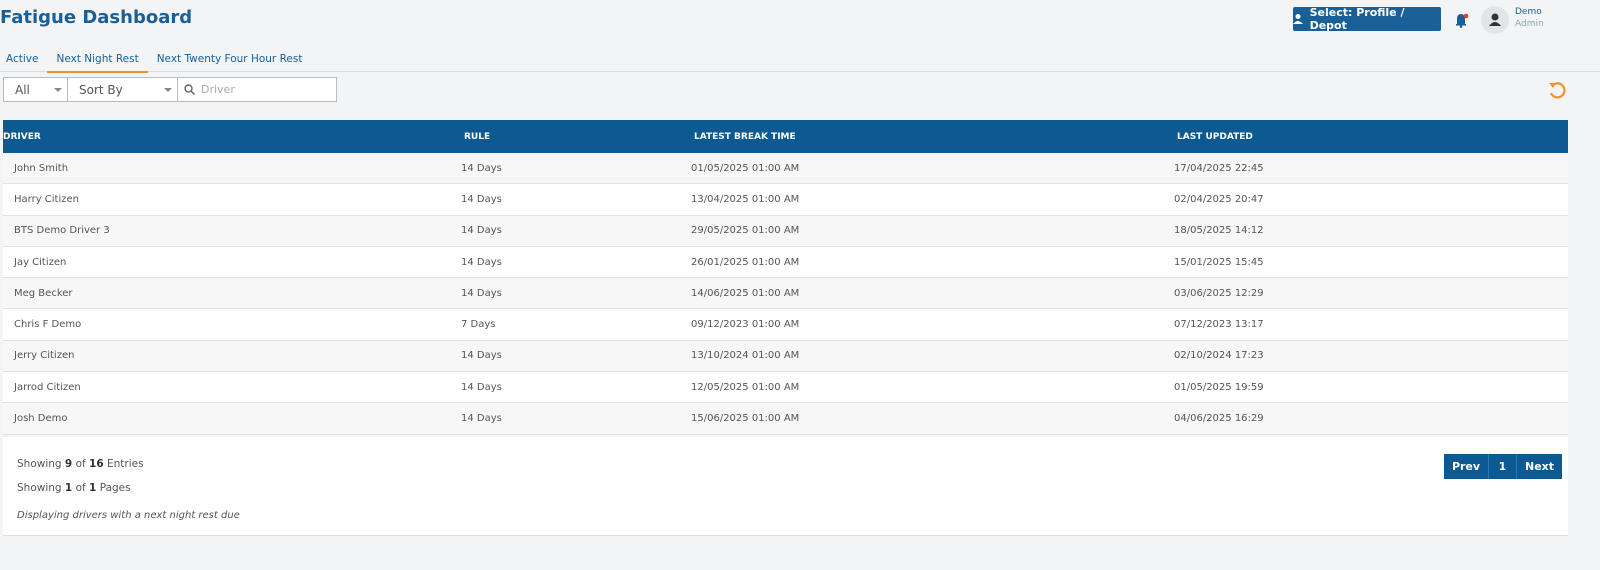 The height and width of the screenshot is (570, 1600). I want to click on avatar-icon, so click(1495, 19).